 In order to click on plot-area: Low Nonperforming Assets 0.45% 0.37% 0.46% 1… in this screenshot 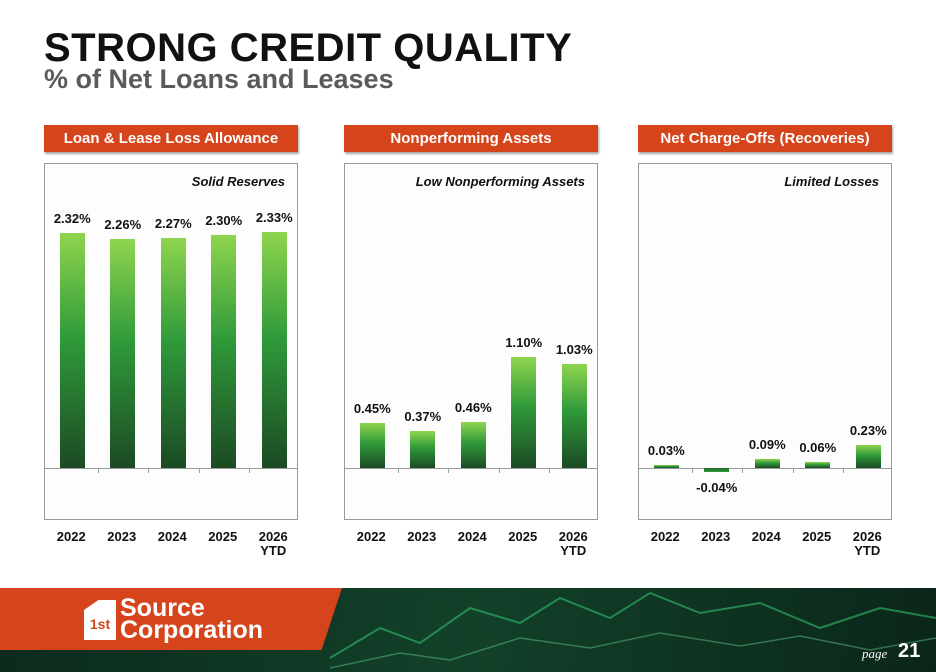, I will do `click(471, 341)`.